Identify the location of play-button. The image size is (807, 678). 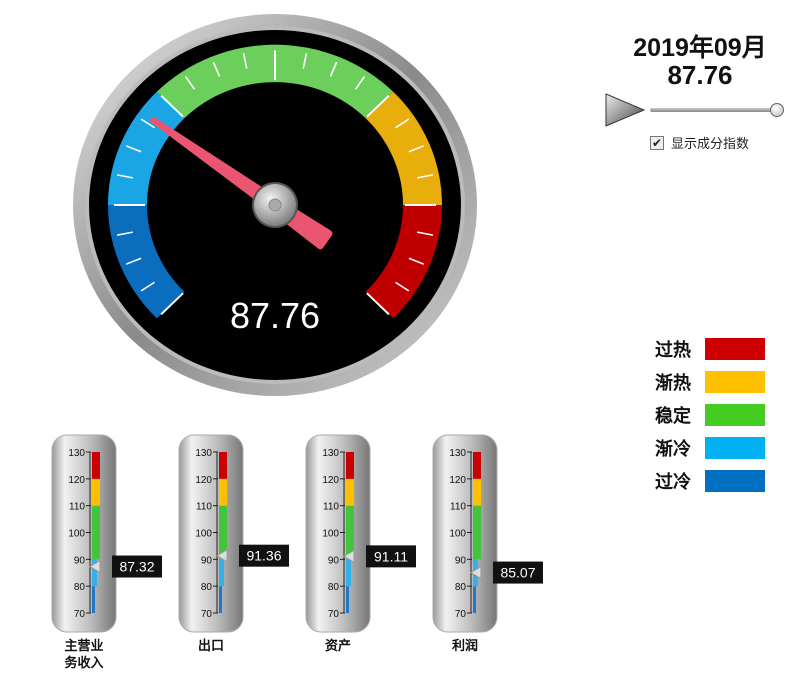
(625, 110).